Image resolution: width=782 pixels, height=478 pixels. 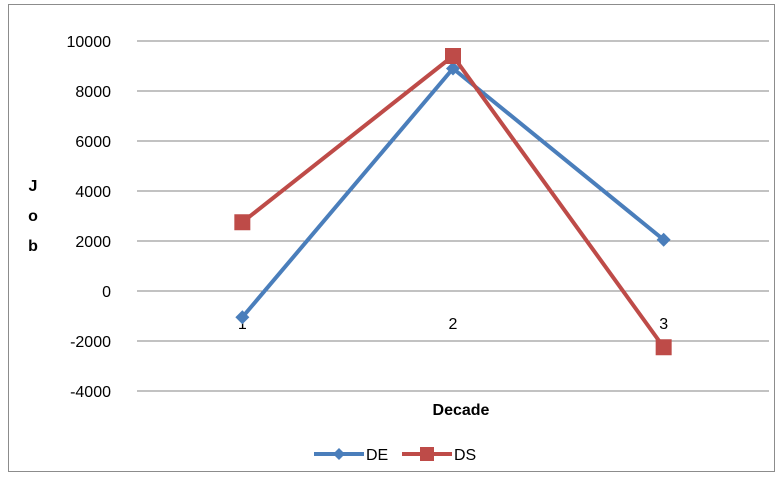 I want to click on x-tick-labels: 1 2 3, so click(x=453, y=324).